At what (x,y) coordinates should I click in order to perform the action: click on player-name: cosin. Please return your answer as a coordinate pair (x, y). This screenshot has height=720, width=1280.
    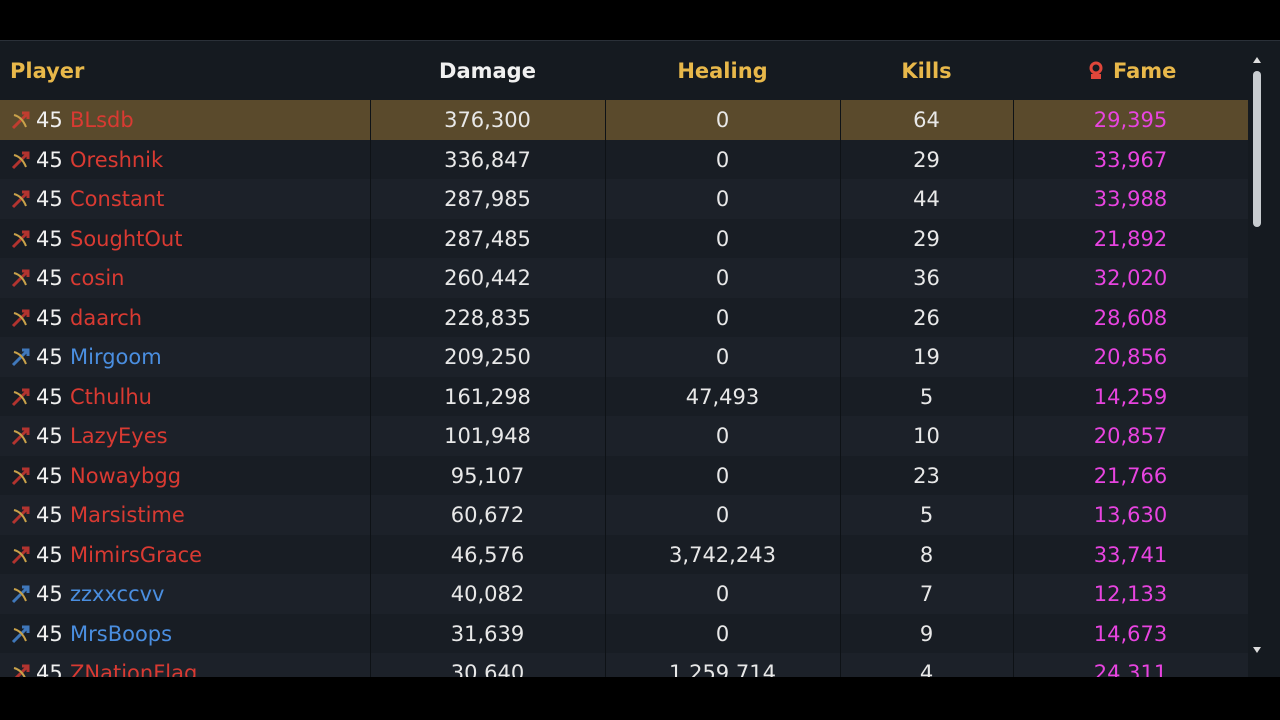
    Looking at the image, I should click on (97, 278).